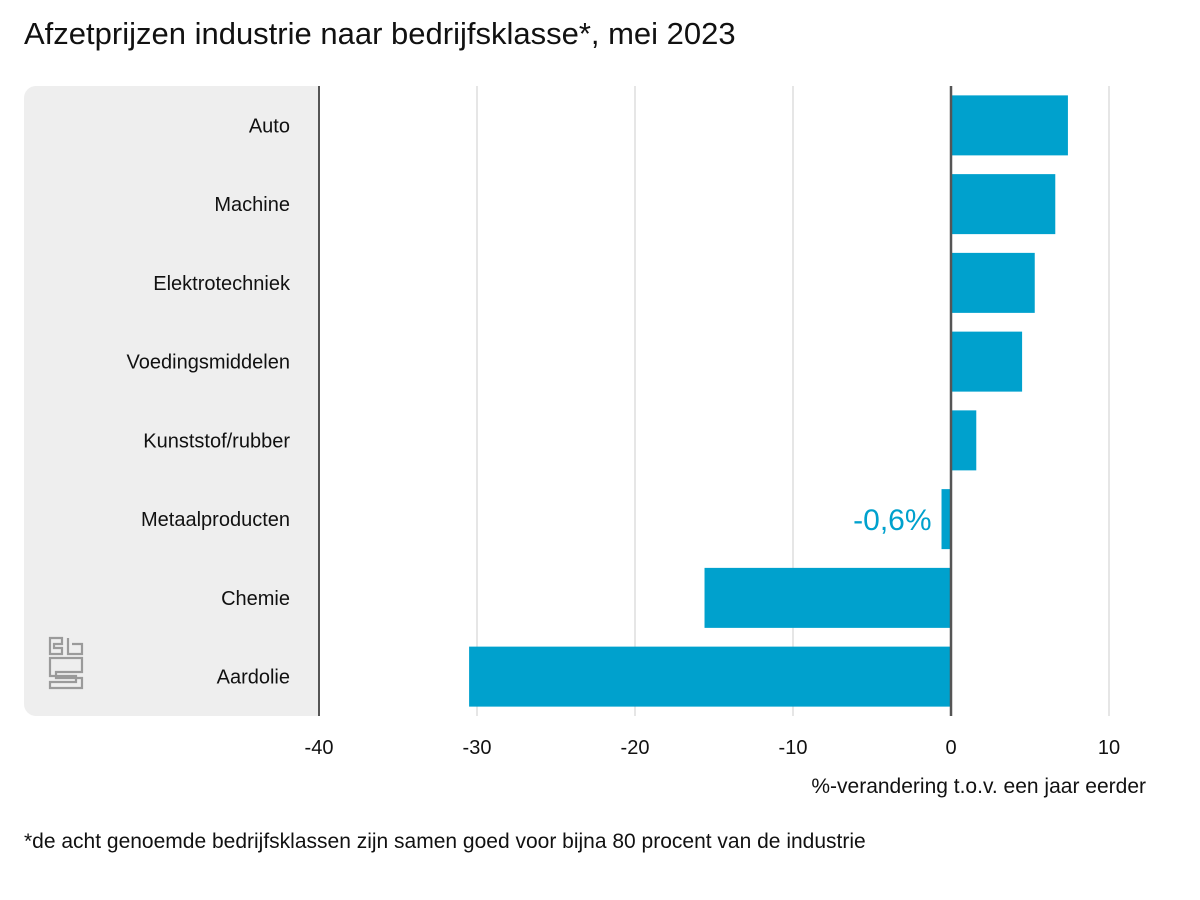  Describe the element at coordinates (216, 441) in the screenshot. I see `category-label: Kunststof/rubber` at that location.